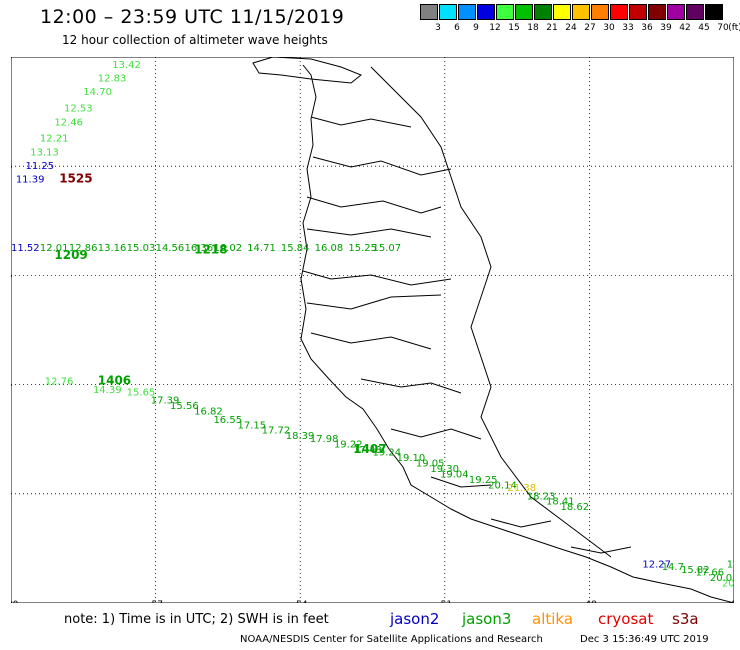 This screenshot has height=650, width=740. What do you see at coordinates (112, 248) in the screenshot?
I see `swh-label: 13.16` at bounding box center [112, 248].